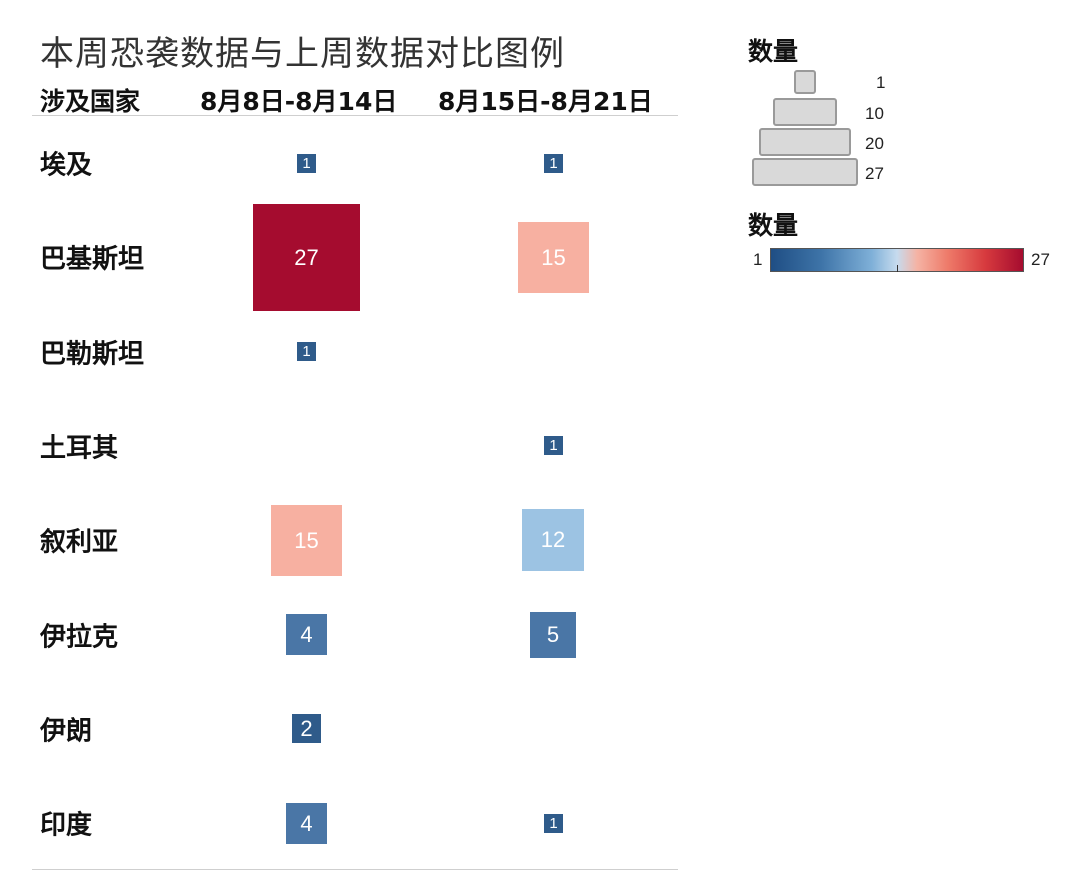  I want to click on color-legend-bar, so click(897, 260).